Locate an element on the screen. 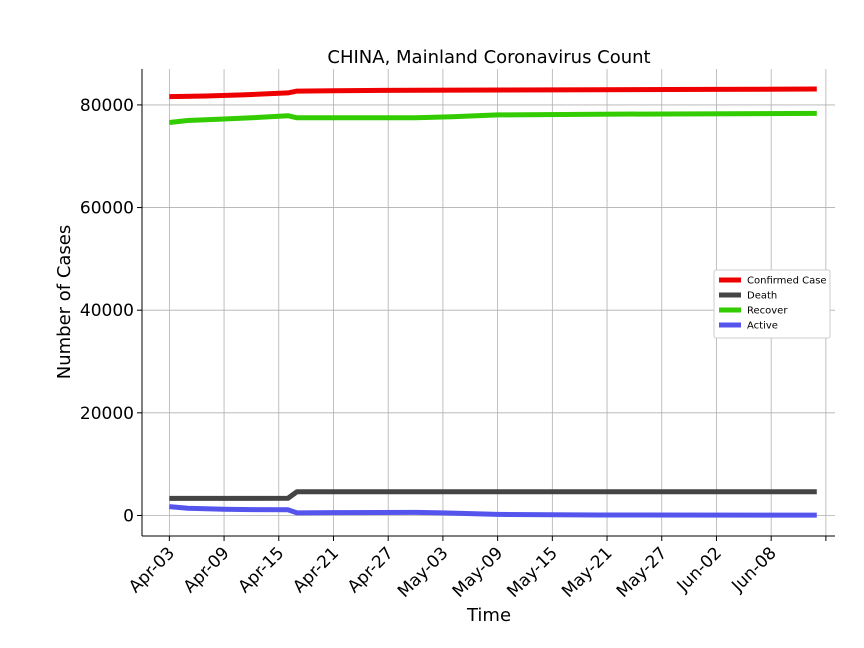 The image size is (864, 648). series-line-confirmed-case is located at coordinates (493, 93).